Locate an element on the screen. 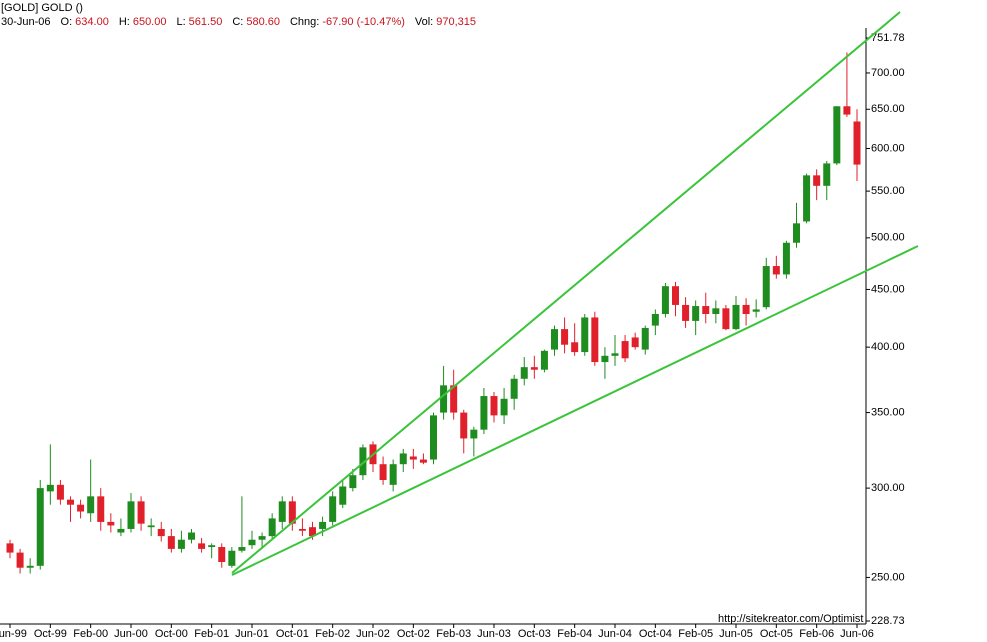 This screenshot has height=642, width=987. x-tick-label: Feb-05 is located at coordinates (695, 634).